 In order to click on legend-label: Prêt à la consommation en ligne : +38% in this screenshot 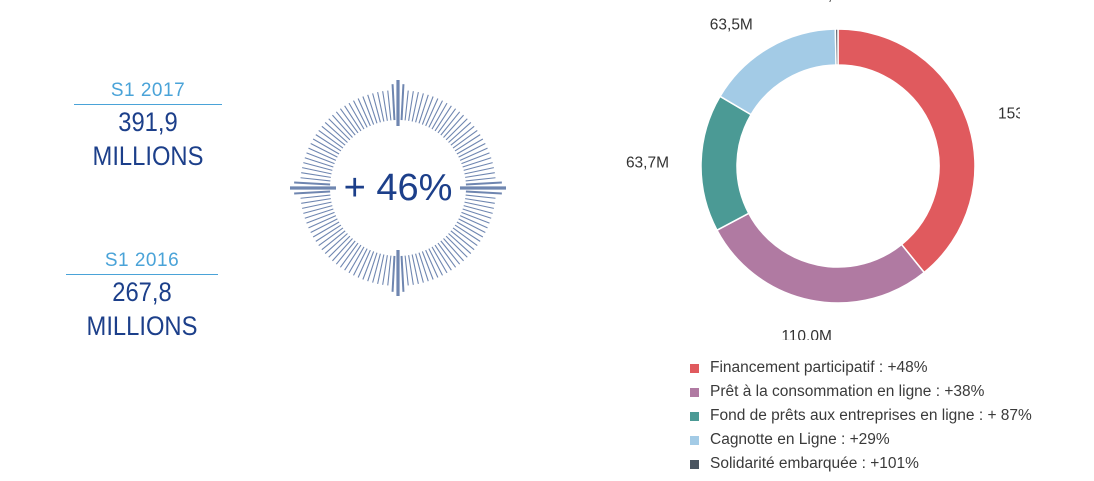, I will do `click(847, 391)`.